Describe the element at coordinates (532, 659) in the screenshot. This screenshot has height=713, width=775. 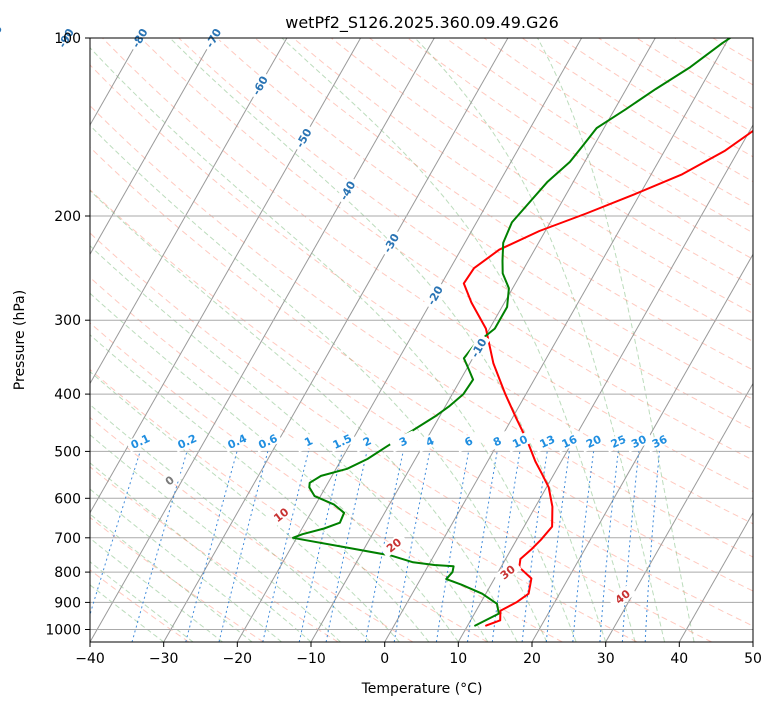
I see `x-tick-label: 20` at that location.